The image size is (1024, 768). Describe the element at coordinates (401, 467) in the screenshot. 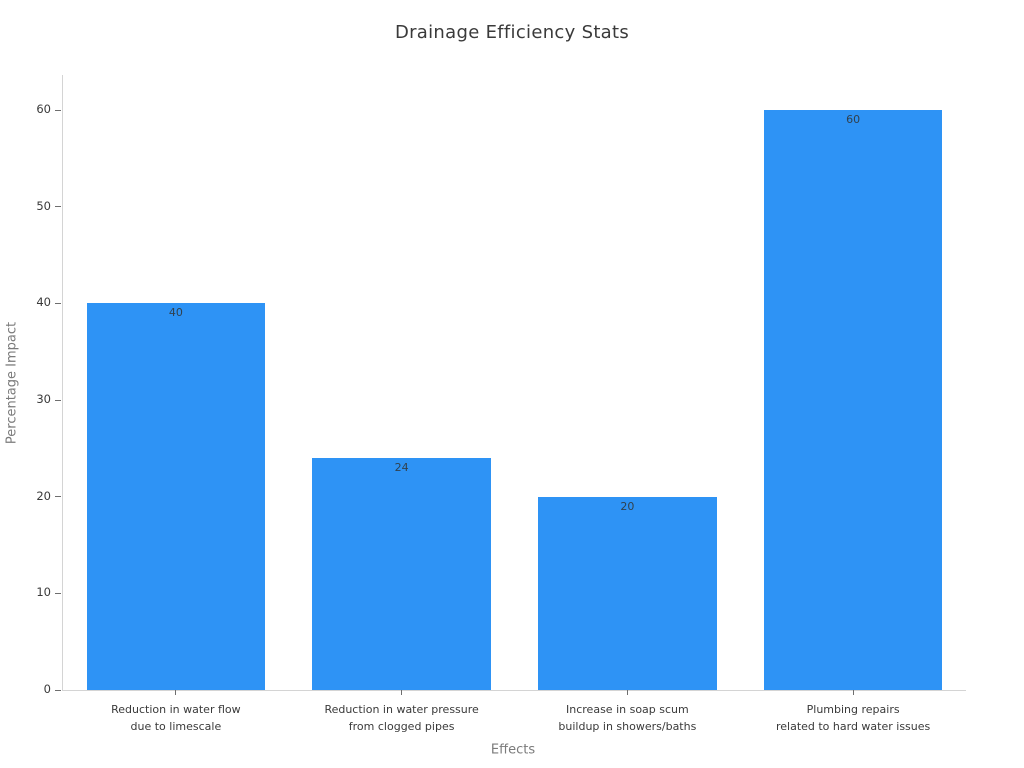

I see `bar-value-label: 24` at that location.